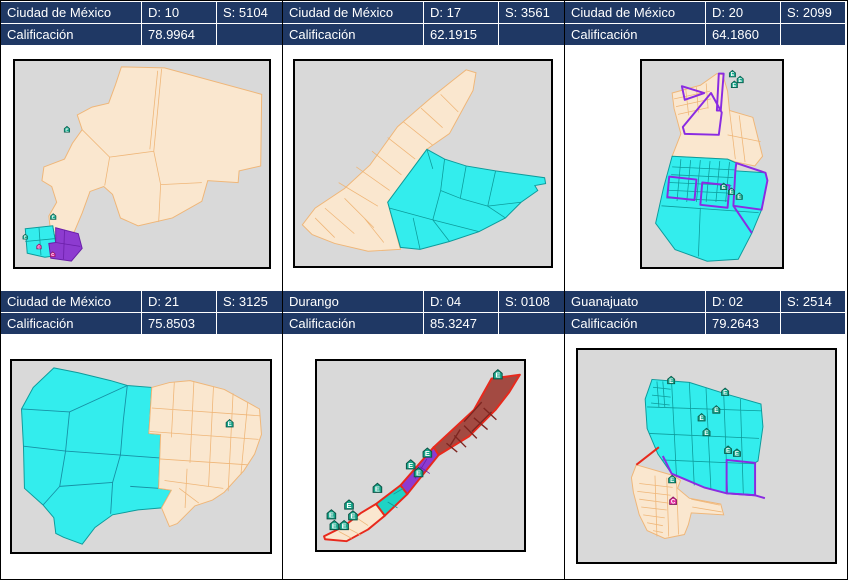  I want to click on section-label: S: 2099, so click(813, 12).